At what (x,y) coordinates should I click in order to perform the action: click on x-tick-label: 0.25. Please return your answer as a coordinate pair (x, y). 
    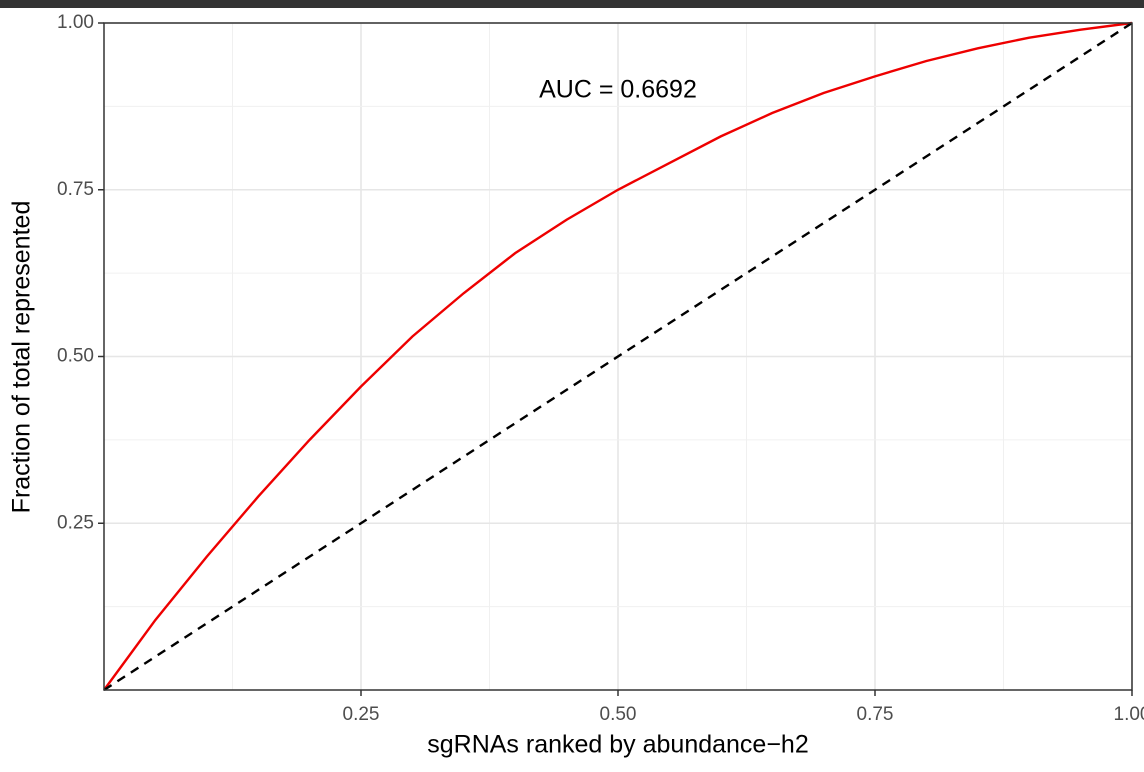
    Looking at the image, I should click on (361, 714).